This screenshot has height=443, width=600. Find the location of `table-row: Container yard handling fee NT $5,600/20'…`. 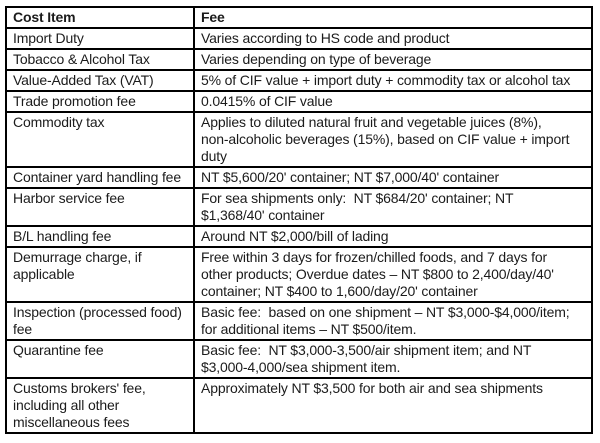

table-row: Container yard handling fee NT $5,600/20'… is located at coordinates (299, 177).